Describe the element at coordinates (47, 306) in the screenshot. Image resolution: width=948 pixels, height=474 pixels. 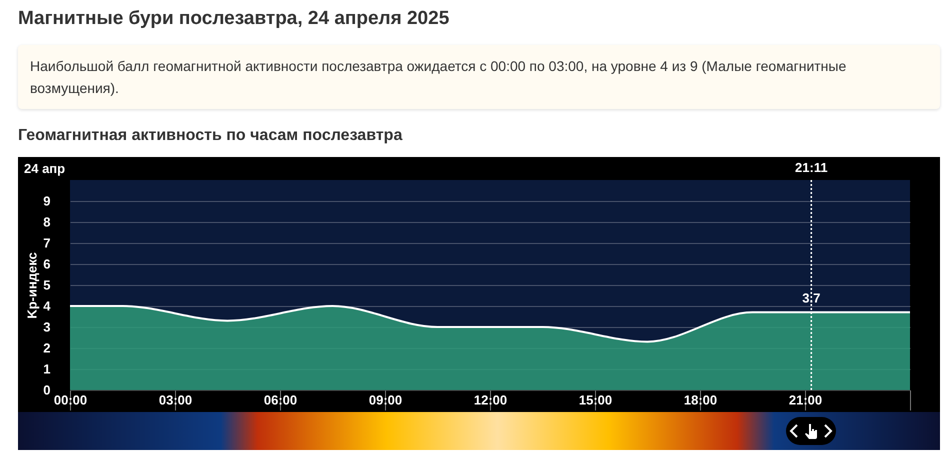
I see `y-tick-label: 4` at that location.